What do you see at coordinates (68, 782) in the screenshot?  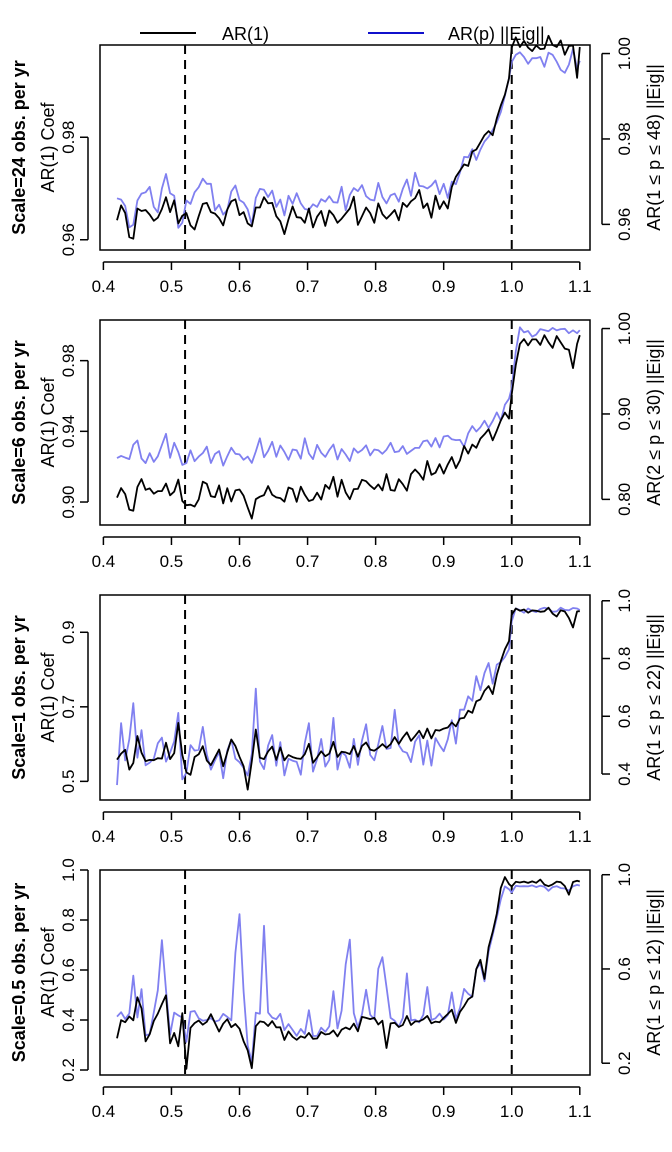 I see `y-tick-left-label: 0.5` at bounding box center [68, 782].